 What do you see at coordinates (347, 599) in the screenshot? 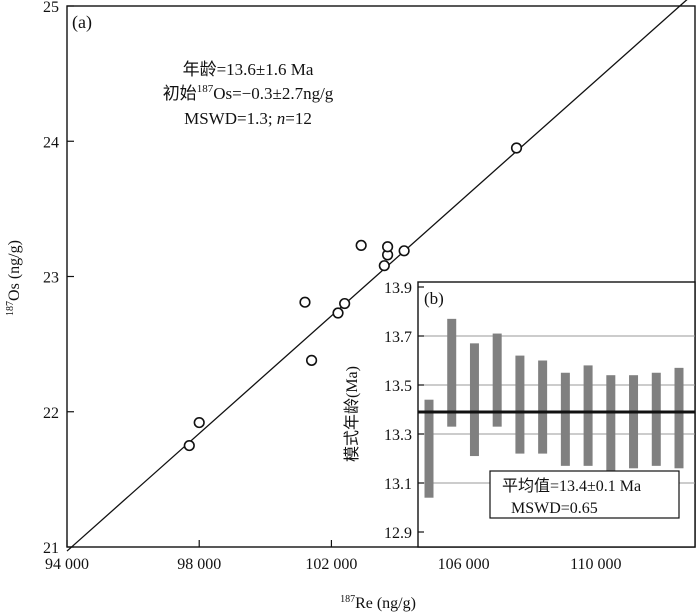
I see `x-axis-label-superscript: 187` at bounding box center [347, 599].